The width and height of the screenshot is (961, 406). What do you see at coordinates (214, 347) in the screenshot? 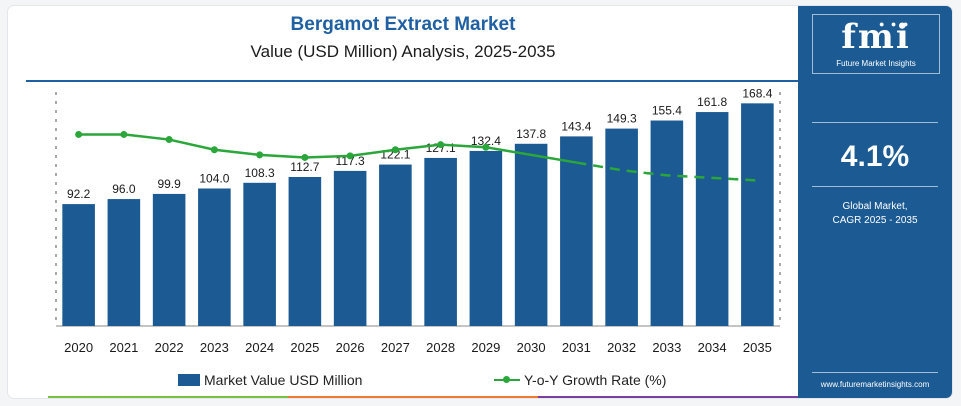
I see `x-tick-2023: 2023` at bounding box center [214, 347].